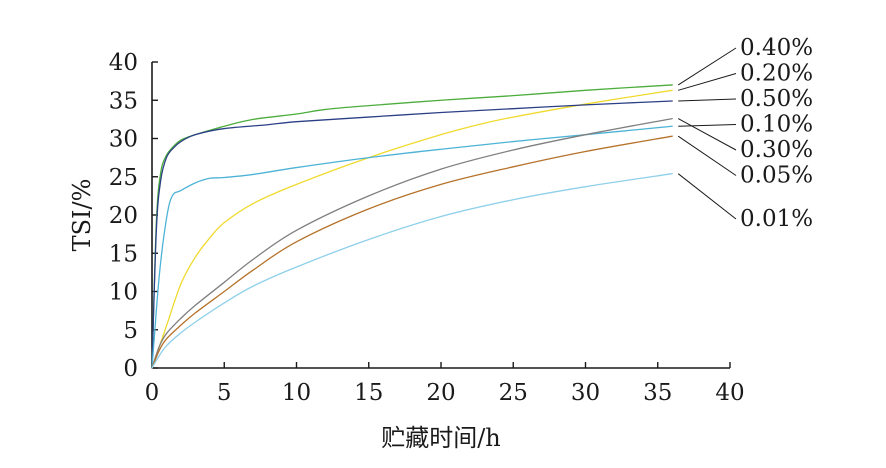 The height and width of the screenshot is (468, 886). What do you see at coordinates (123, 254) in the screenshot?
I see `y-tick-label: 15` at bounding box center [123, 254].